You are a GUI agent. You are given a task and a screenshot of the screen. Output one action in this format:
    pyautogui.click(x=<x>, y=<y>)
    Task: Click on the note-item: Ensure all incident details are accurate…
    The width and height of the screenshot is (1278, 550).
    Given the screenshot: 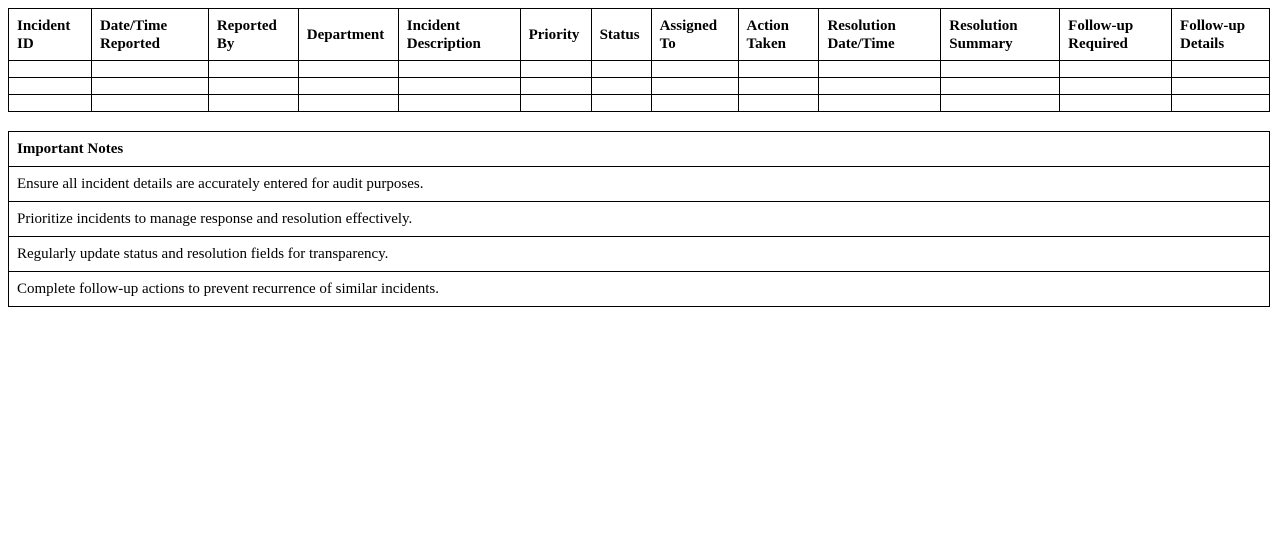 What is the action you would take?
    pyautogui.click(x=639, y=184)
    